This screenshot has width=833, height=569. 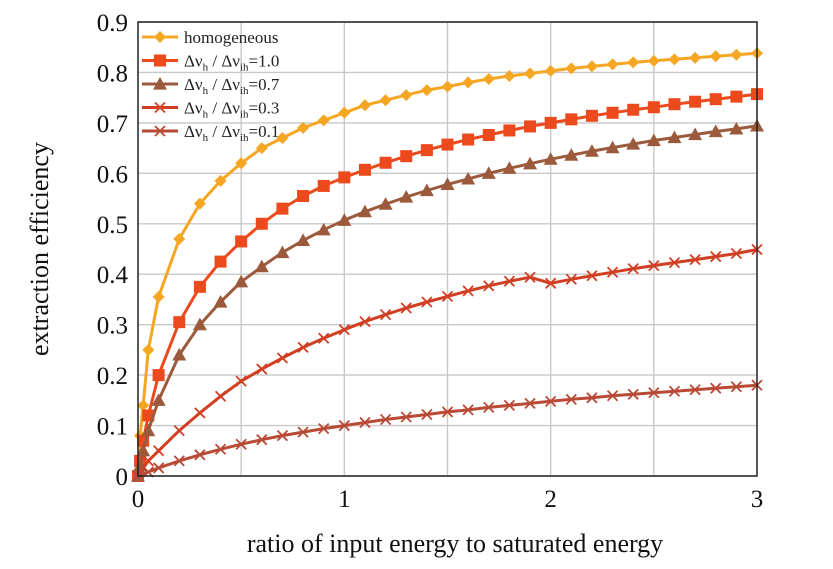 I want to click on legend-item-1: homogeneous, so click(x=210, y=37).